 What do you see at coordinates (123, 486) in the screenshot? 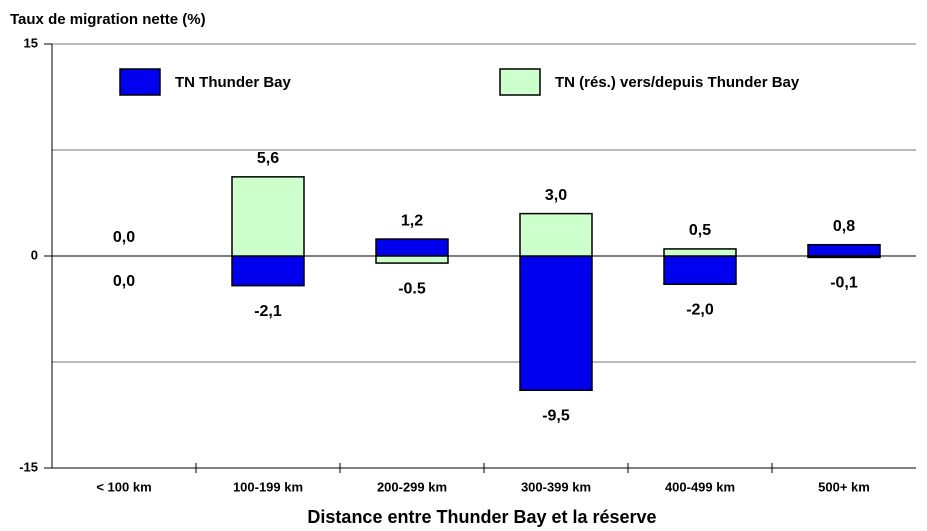
I see `x-tick-label: < 100 km` at bounding box center [123, 486].